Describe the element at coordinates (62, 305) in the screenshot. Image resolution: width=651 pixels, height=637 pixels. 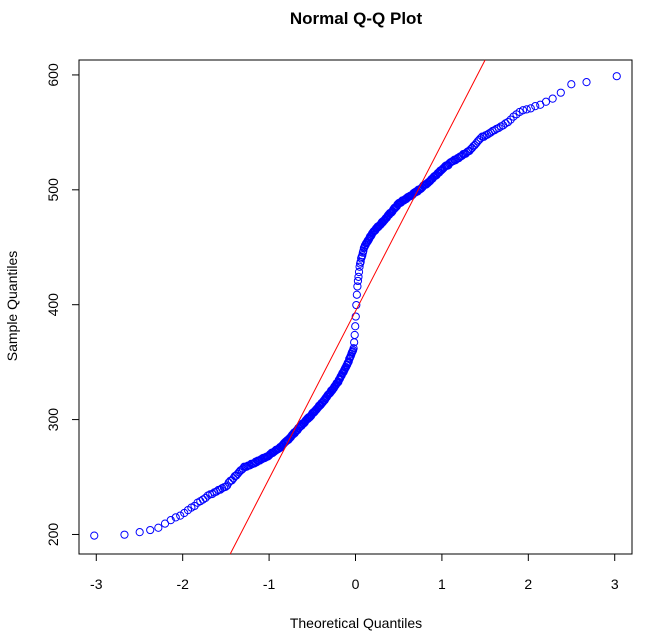
I see `y-axis: 200 300 400 500 600` at that location.